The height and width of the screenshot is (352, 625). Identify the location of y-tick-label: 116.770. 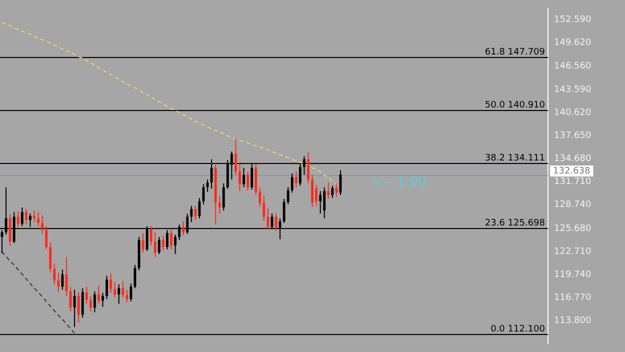
(573, 298).